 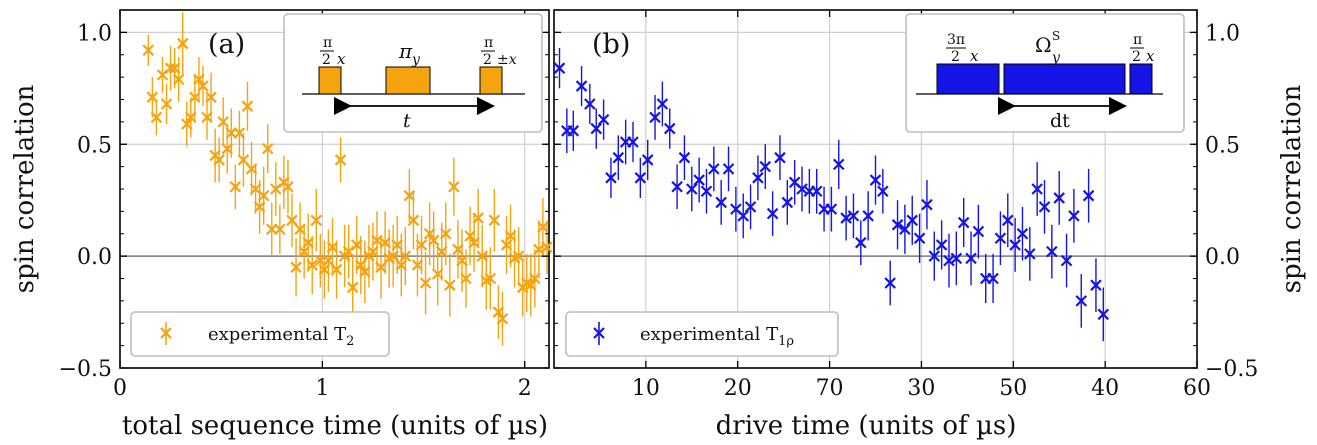 I want to click on x-tick-label: 10, so click(x=646, y=388).